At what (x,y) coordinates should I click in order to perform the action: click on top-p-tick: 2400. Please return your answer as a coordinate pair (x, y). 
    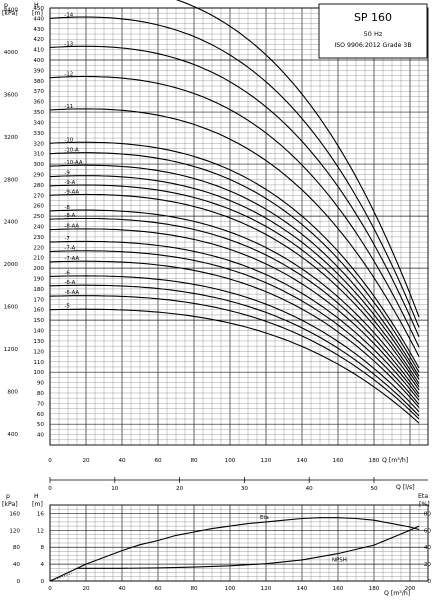
    Looking at the image, I should click on (11, 223).